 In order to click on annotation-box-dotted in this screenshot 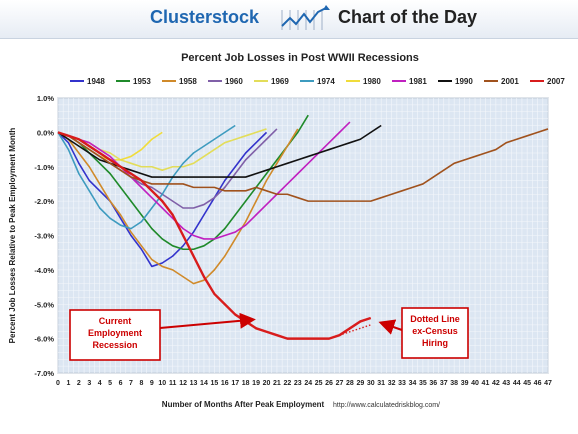, I will do `click(435, 333)`.